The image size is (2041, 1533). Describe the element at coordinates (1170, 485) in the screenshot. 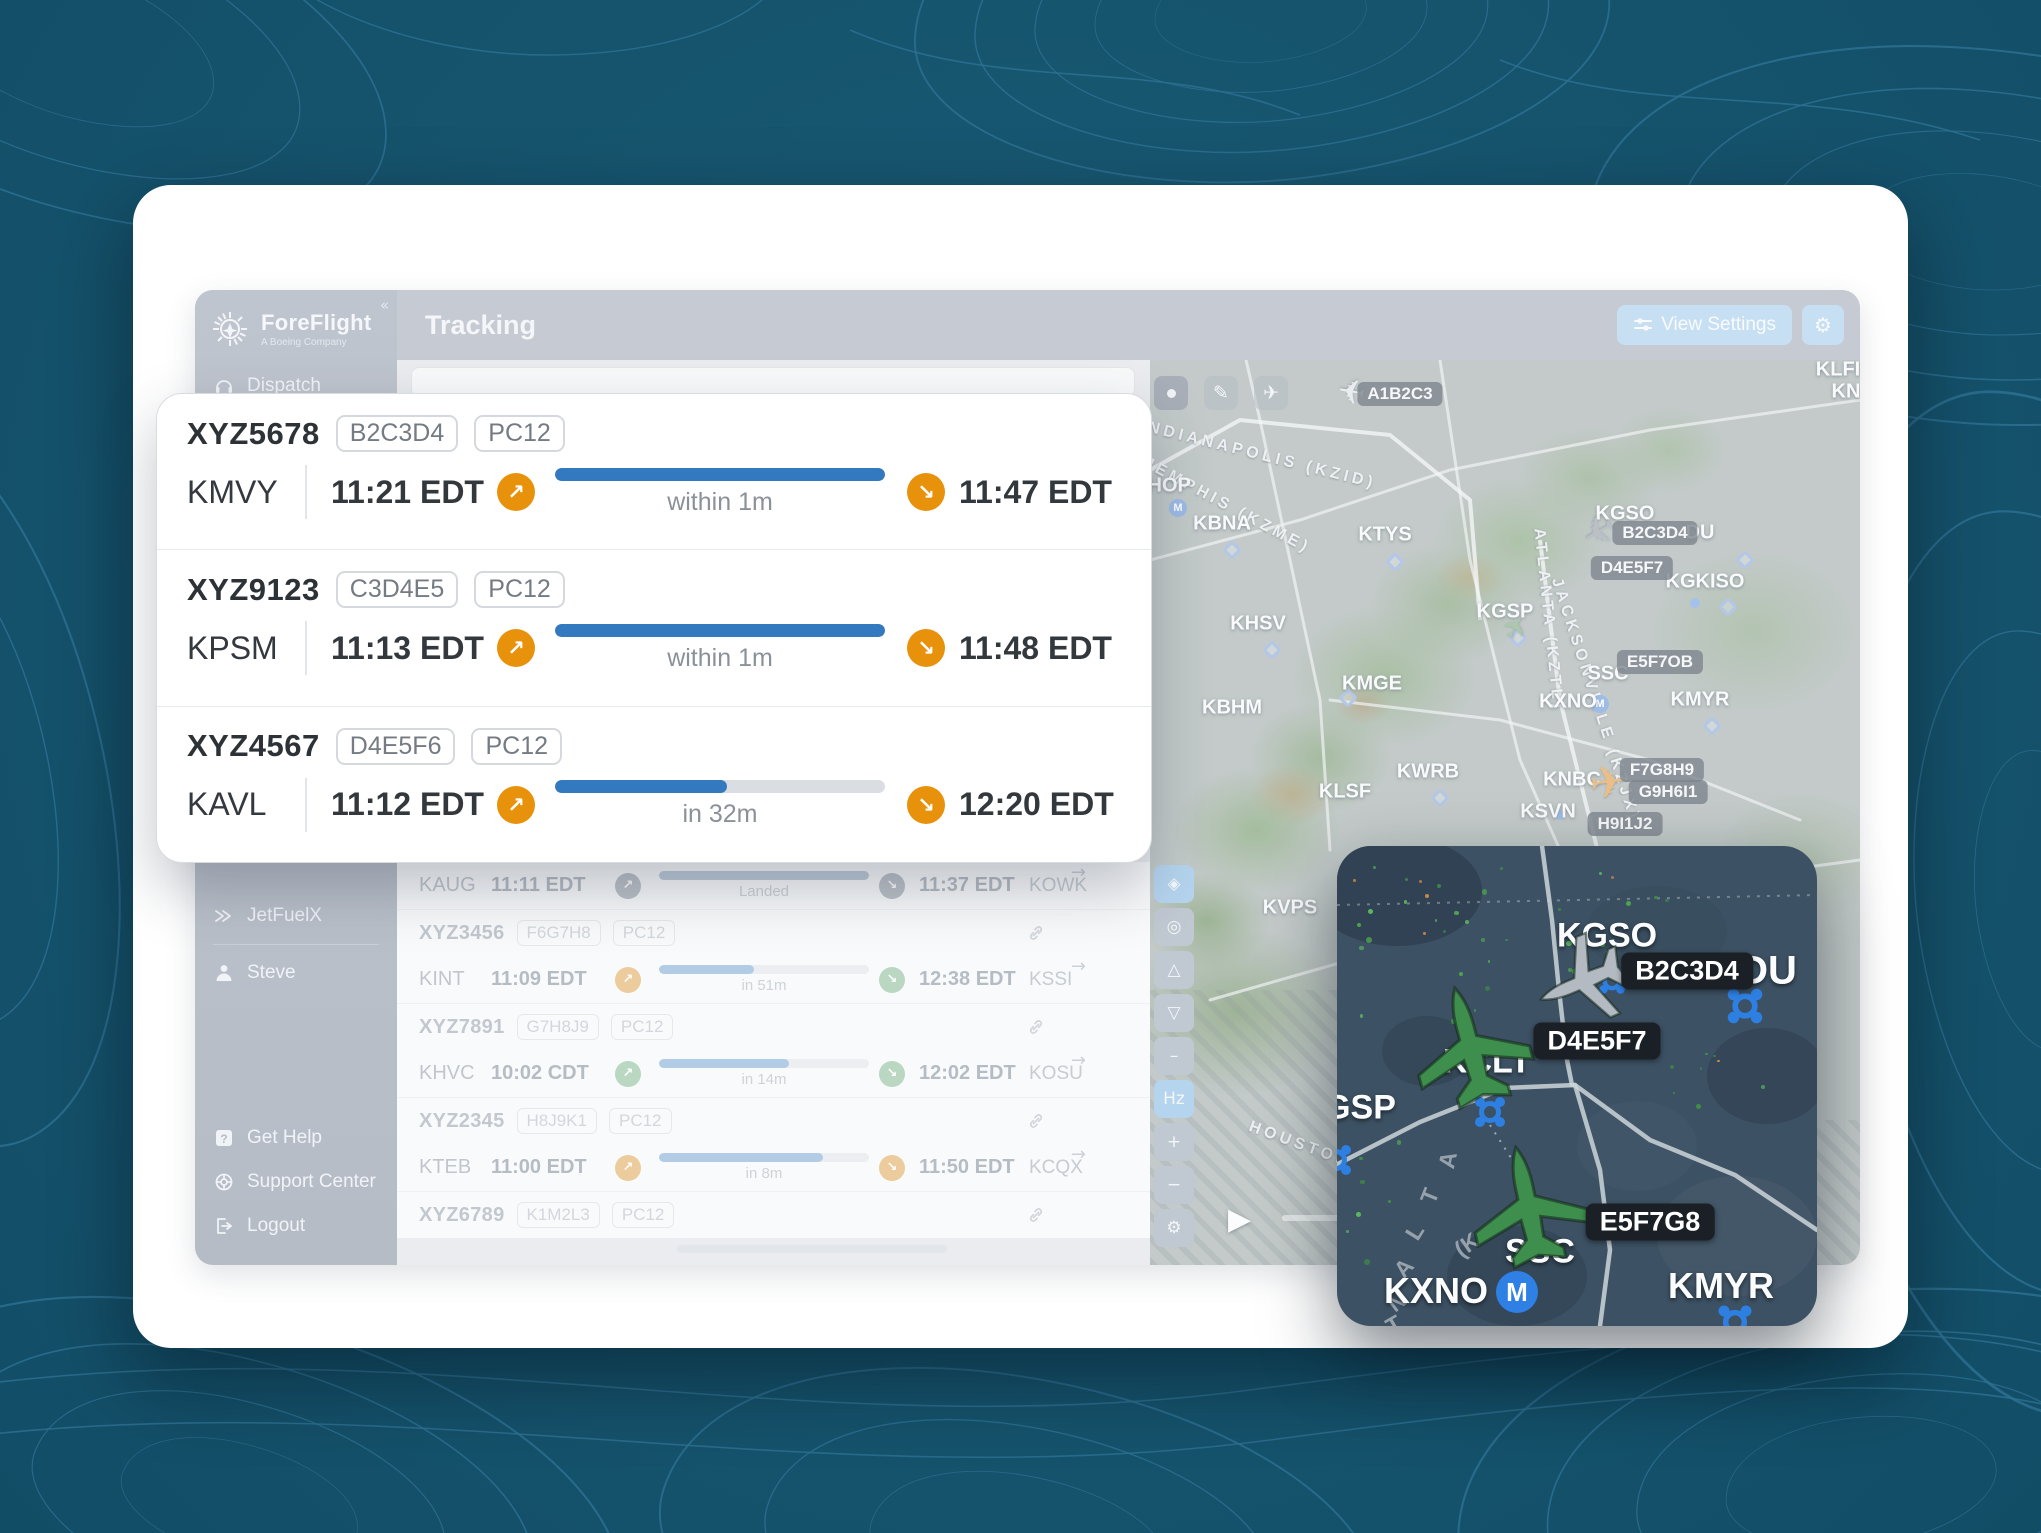

I see `airport-label: KHOP` at that location.